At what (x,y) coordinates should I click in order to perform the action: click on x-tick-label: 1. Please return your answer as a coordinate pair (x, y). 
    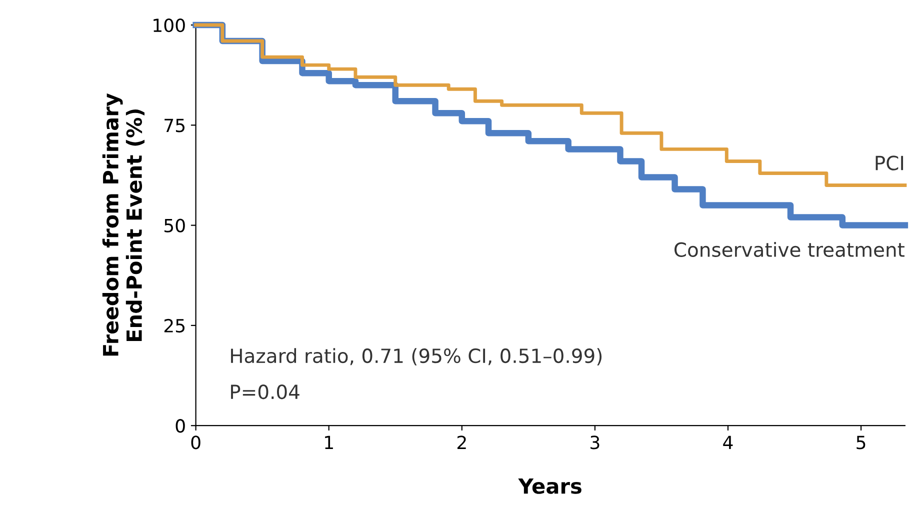
    Looking at the image, I should click on (329, 443).